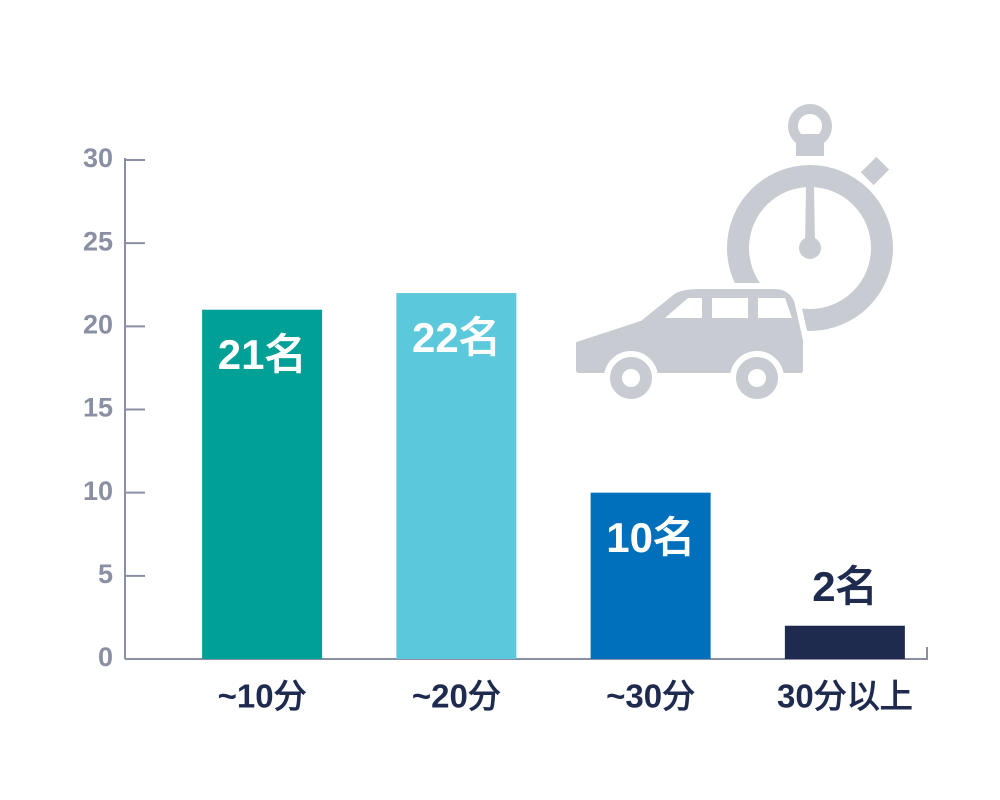 Image resolution: width=1000 pixels, height=800 pixels. Describe the element at coordinates (98, 324) in the screenshot. I see `y-tick-label: 20` at that location.